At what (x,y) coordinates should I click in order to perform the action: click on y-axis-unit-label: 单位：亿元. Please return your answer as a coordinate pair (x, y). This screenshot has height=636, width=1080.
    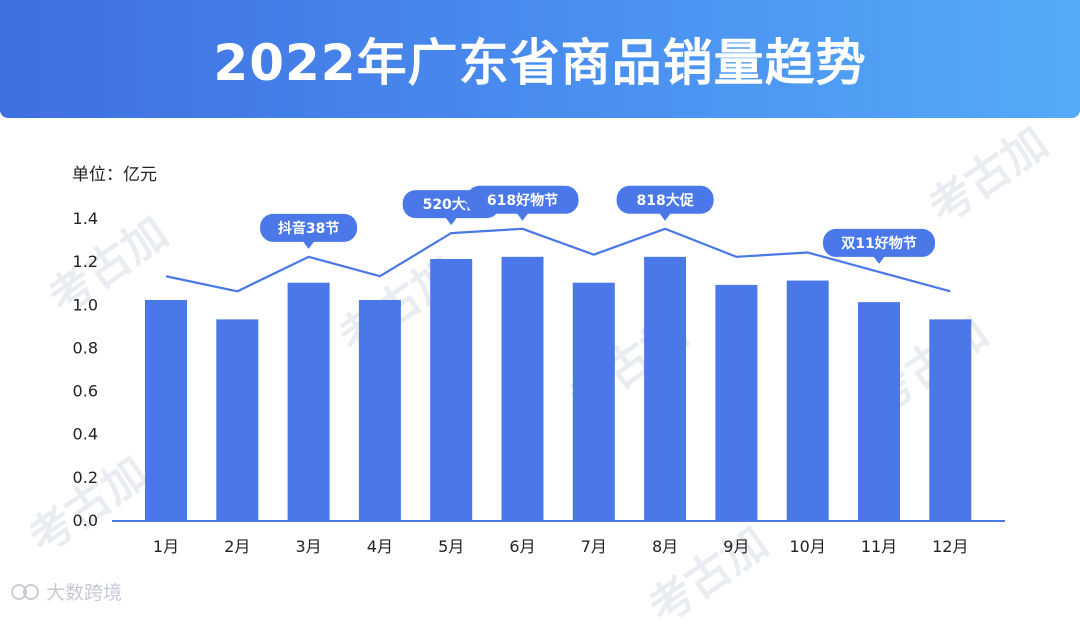
    Looking at the image, I should click on (114, 175).